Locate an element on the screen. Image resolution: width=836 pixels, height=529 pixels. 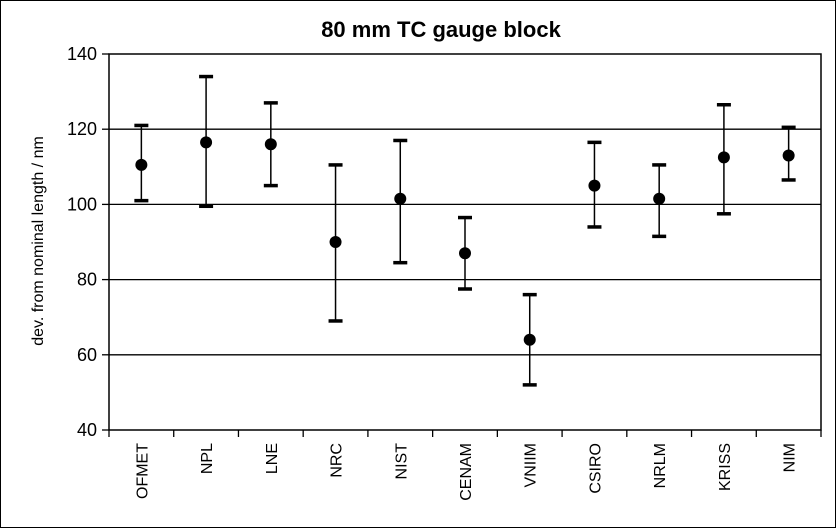
y-tick-label: 120 is located at coordinates (82, 129).